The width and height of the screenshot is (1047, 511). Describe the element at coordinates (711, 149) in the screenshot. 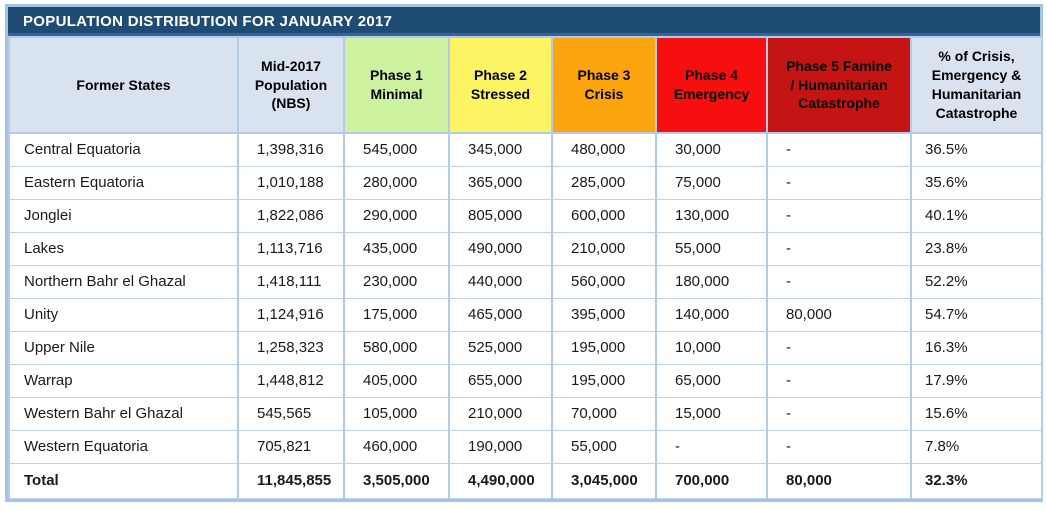

I see `cell-phase-4-emergency: 30,000` at that location.